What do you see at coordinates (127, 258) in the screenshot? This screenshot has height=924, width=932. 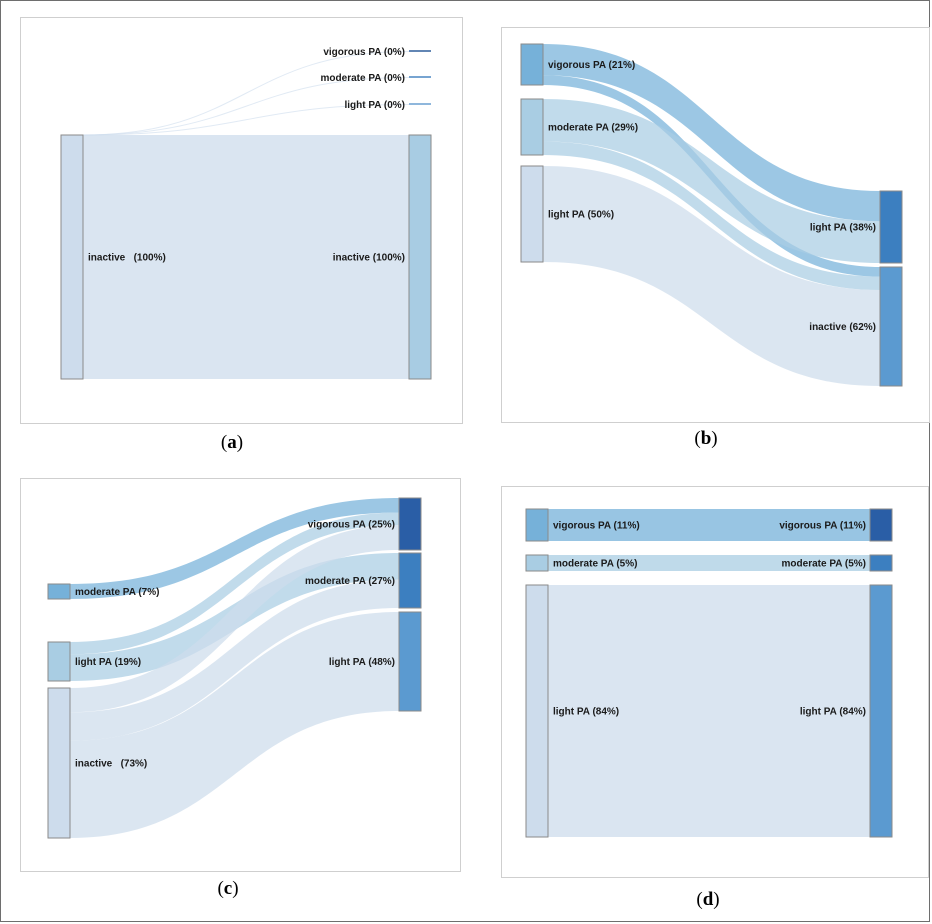 I see `left-node-label-inactive: inactive (100%)` at bounding box center [127, 258].